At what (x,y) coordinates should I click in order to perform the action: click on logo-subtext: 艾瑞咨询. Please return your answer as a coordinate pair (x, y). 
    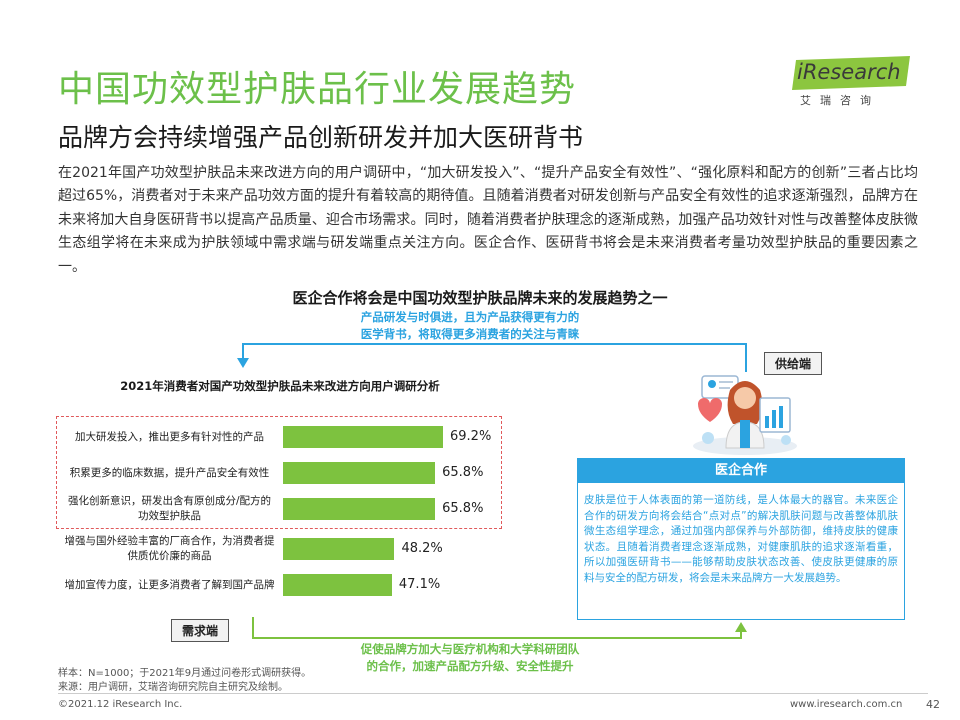
    Looking at the image, I should click on (840, 100).